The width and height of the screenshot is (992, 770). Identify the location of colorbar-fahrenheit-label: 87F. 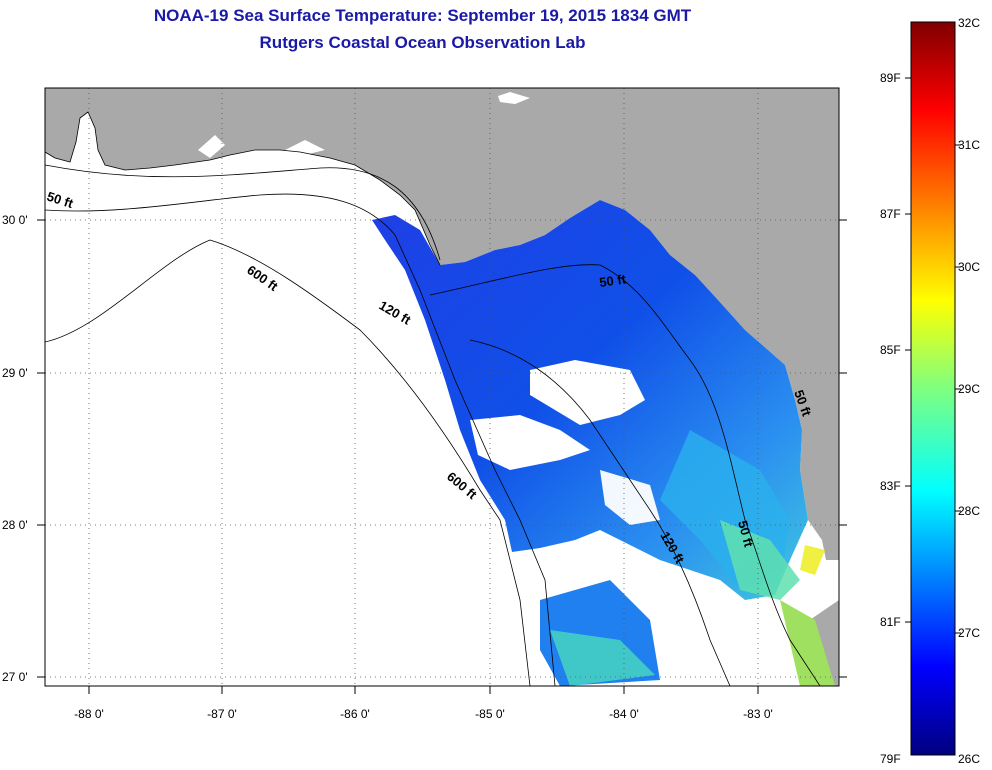
(890, 214).